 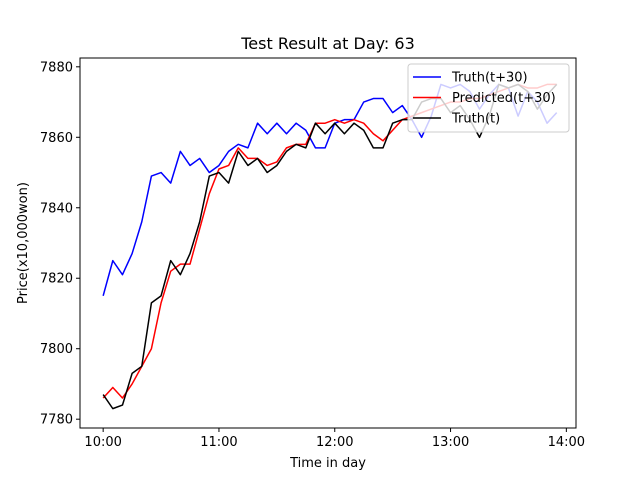 What do you see at coordinates (489, 78) in the screenshot?
I see `legend-label-0: Truth(t+30)` at bounding box center [489, 78].